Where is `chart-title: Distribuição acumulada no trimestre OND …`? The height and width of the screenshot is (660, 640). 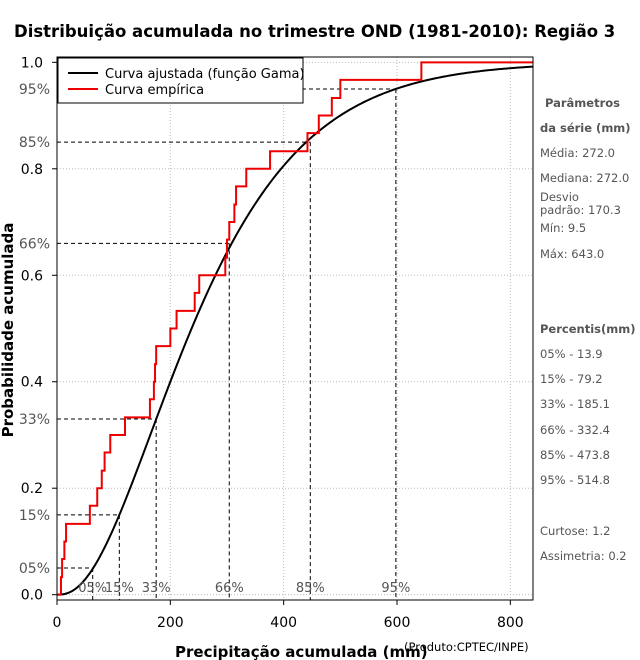 chart-title: Distribuição acumulada no trimestre OND … is located at coordinates (314, 31).